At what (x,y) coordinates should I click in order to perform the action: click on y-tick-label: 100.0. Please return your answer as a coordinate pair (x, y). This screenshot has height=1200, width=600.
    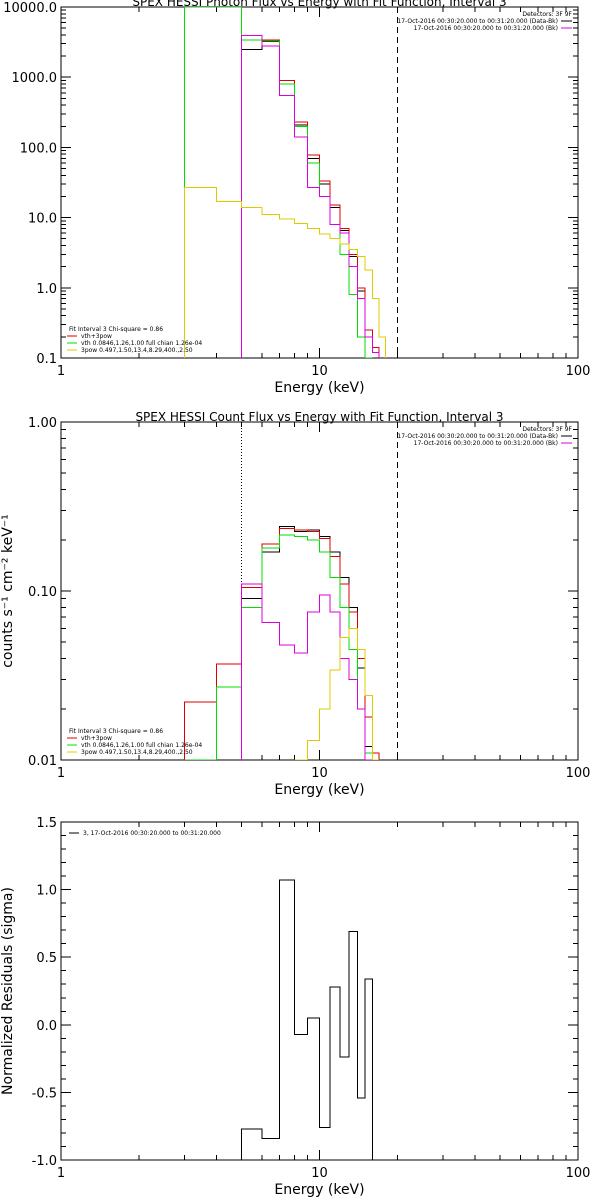
    Looking at the image, I should click on (38, 148).